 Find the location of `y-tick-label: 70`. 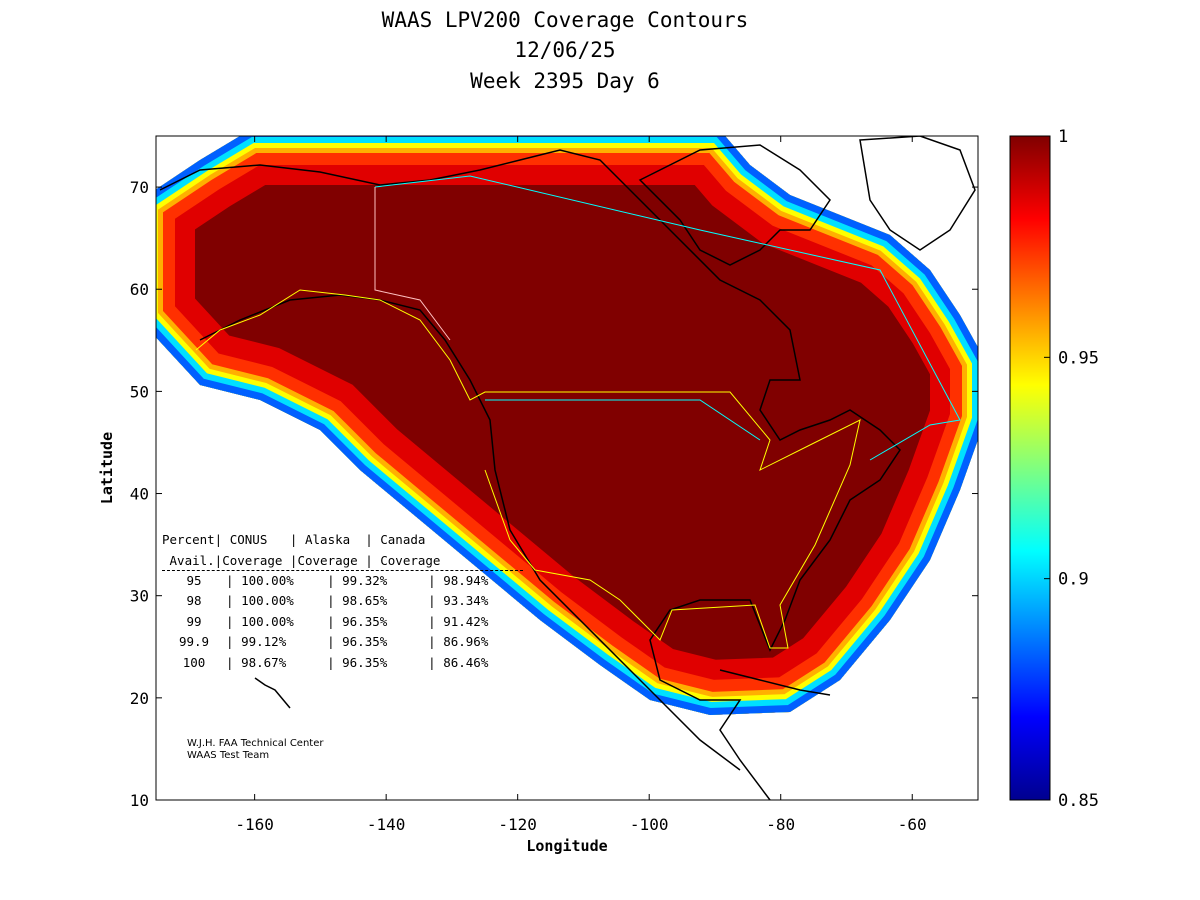

y-tick-label: 70 is located at coordinates (139, 187).